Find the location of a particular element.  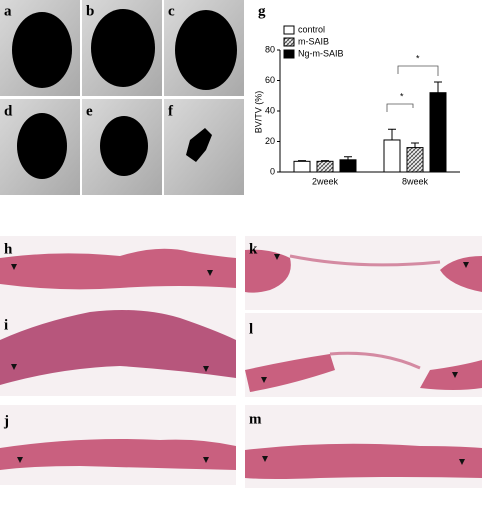

panel-label: a is located at coordinates (8, 11).